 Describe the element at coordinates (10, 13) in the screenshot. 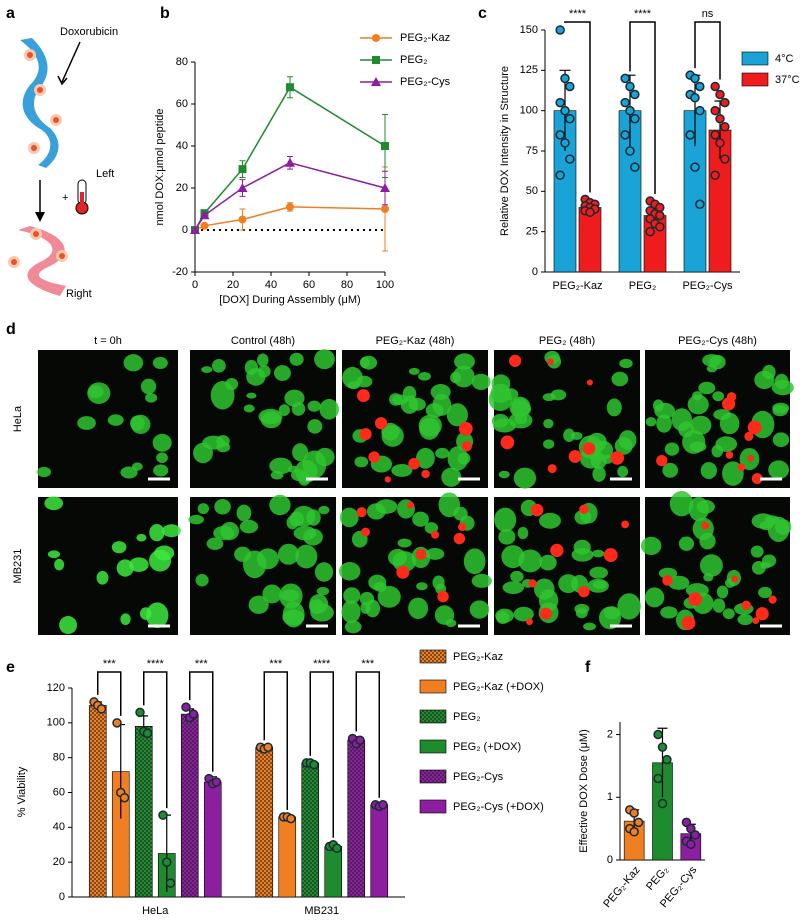

I see `panel-label: a` at that location.